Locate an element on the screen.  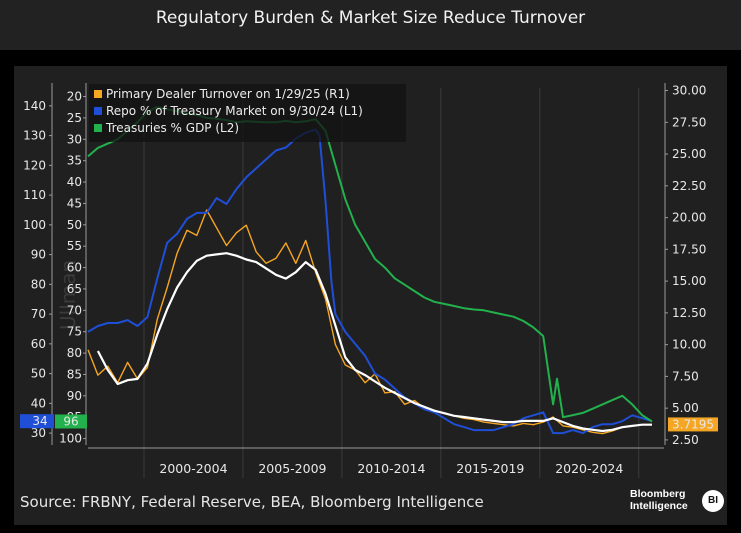
brand-logo-text: Bloomberg Intelligence is located at coordinates (659, 500).